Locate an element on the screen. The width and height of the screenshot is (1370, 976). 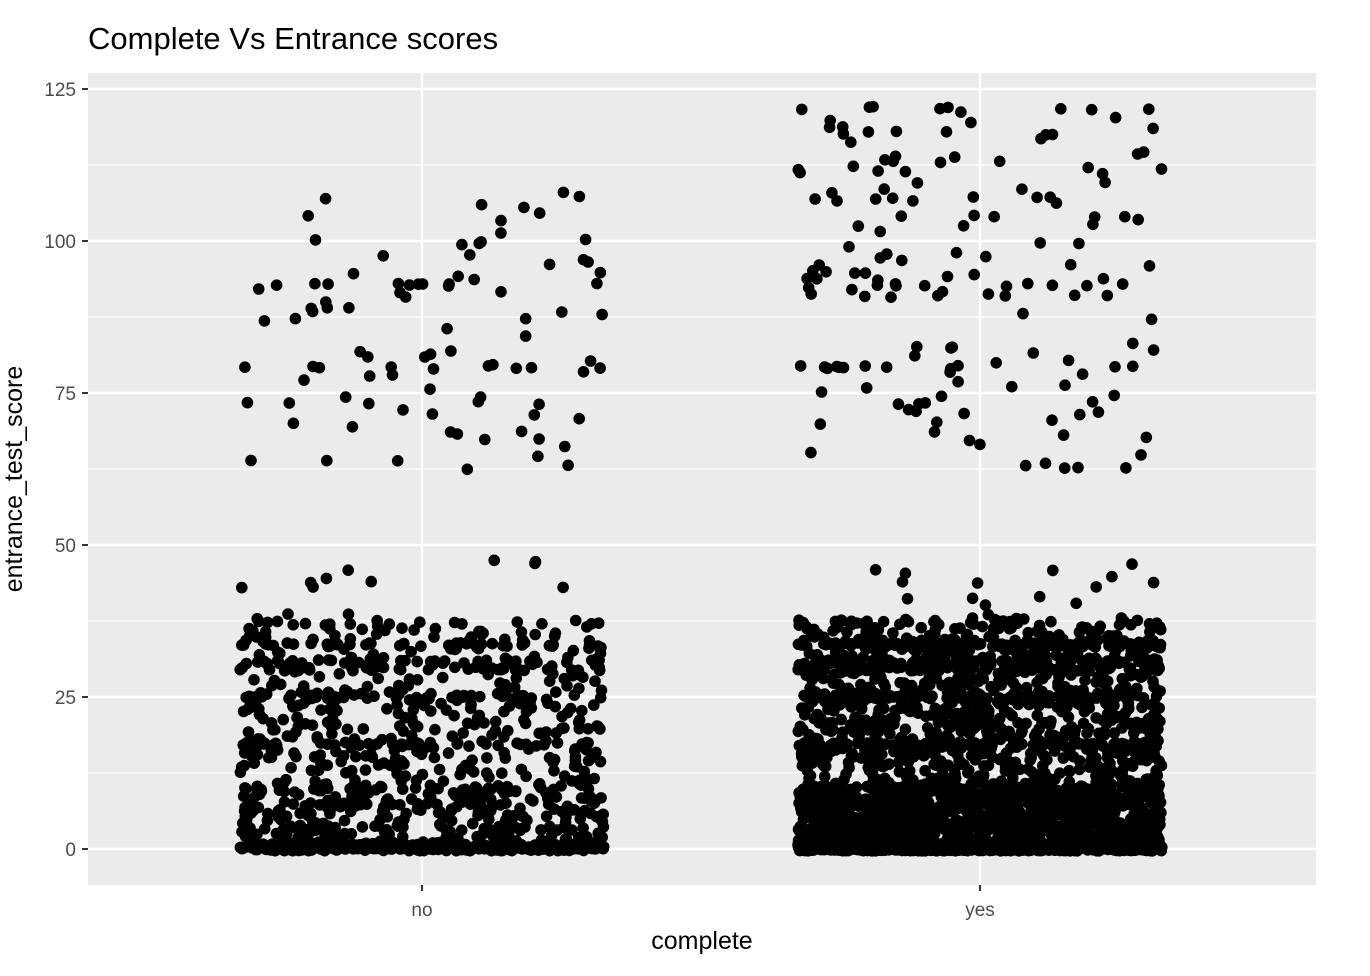
chart-title: Complete Vs Entrance scores is located at coordinates (293, 38).